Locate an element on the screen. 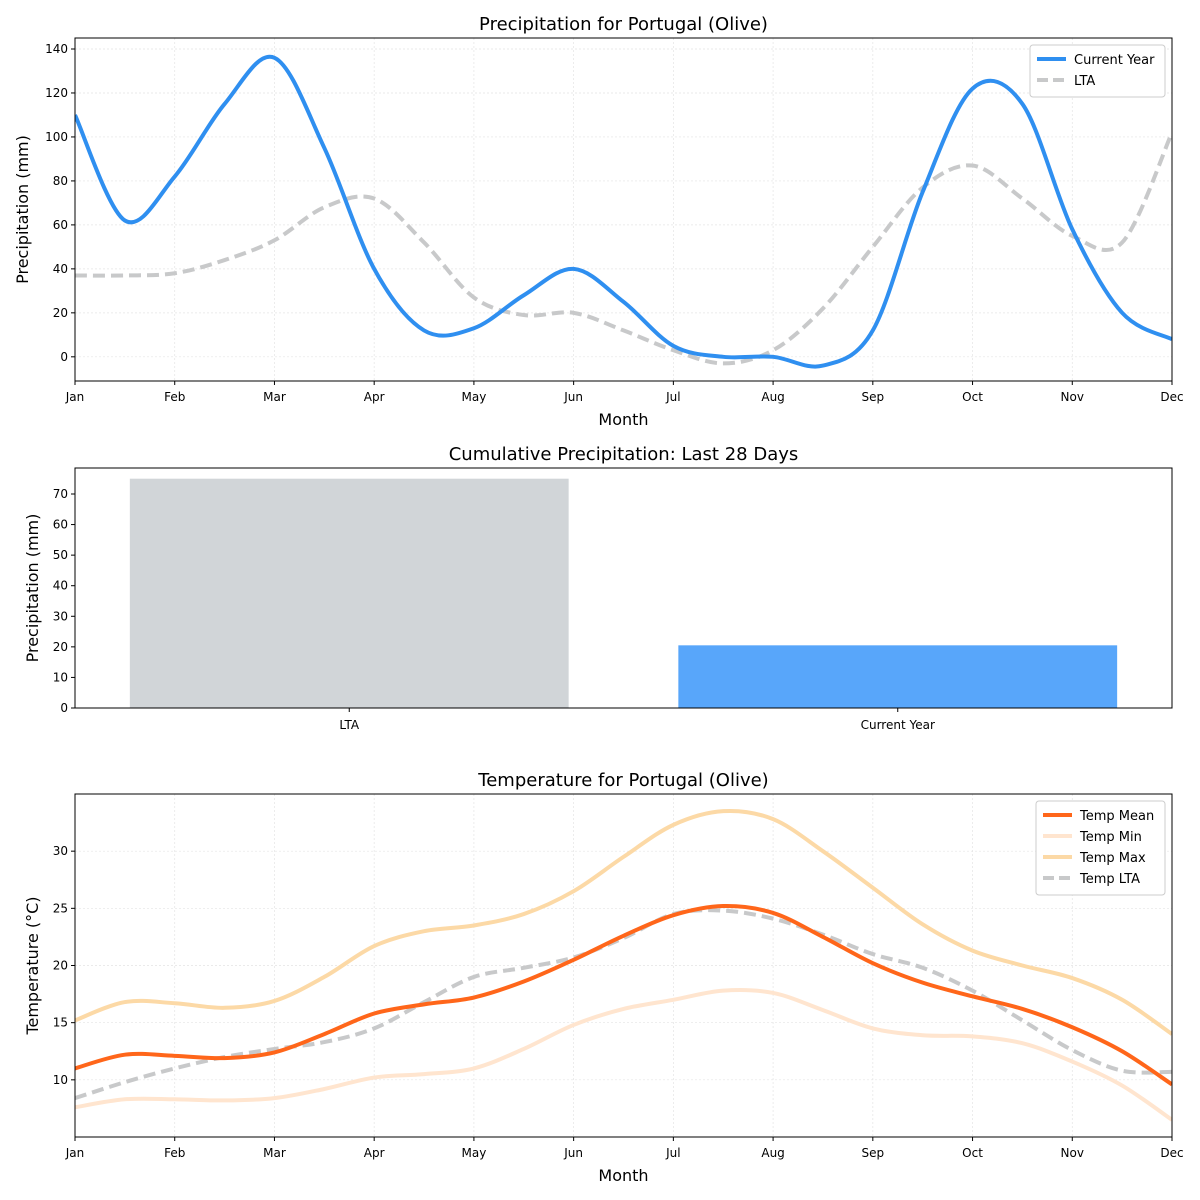  legend-label: Temp LTA is located at coordinates (1109, 879).